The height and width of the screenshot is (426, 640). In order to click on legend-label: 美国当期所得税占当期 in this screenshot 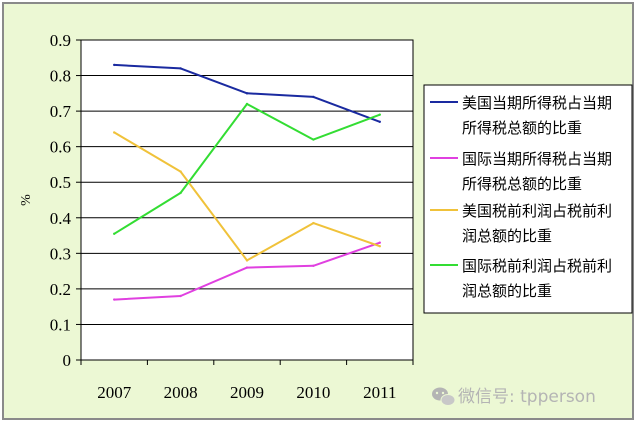, I will do `click(537, 103)`.